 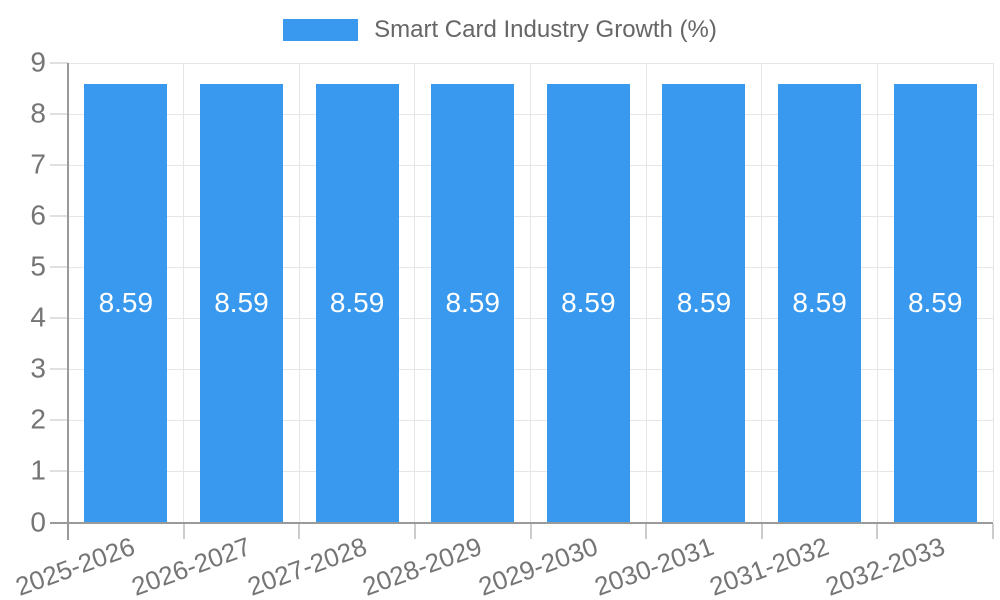 I want to click on y-tick-label: 4, so click(x=38, y=317).